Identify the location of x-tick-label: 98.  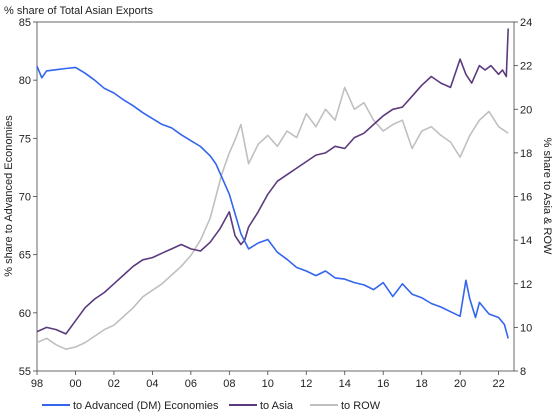
(37, 384).